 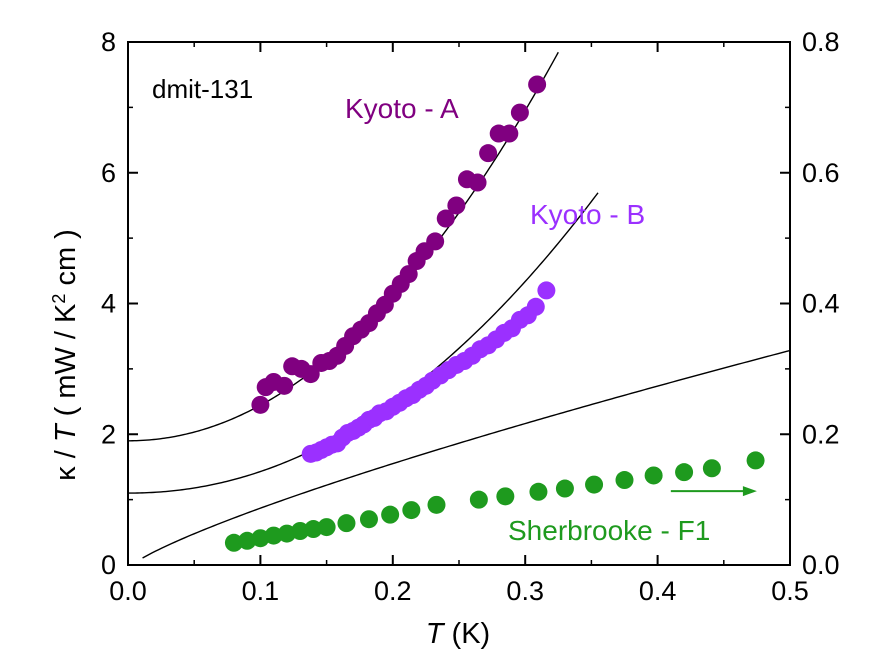 What do you see at coordinates (393, 591) in the screenshot?
I see `x-tick-label: 0.2` at bounding box center [393, 591].